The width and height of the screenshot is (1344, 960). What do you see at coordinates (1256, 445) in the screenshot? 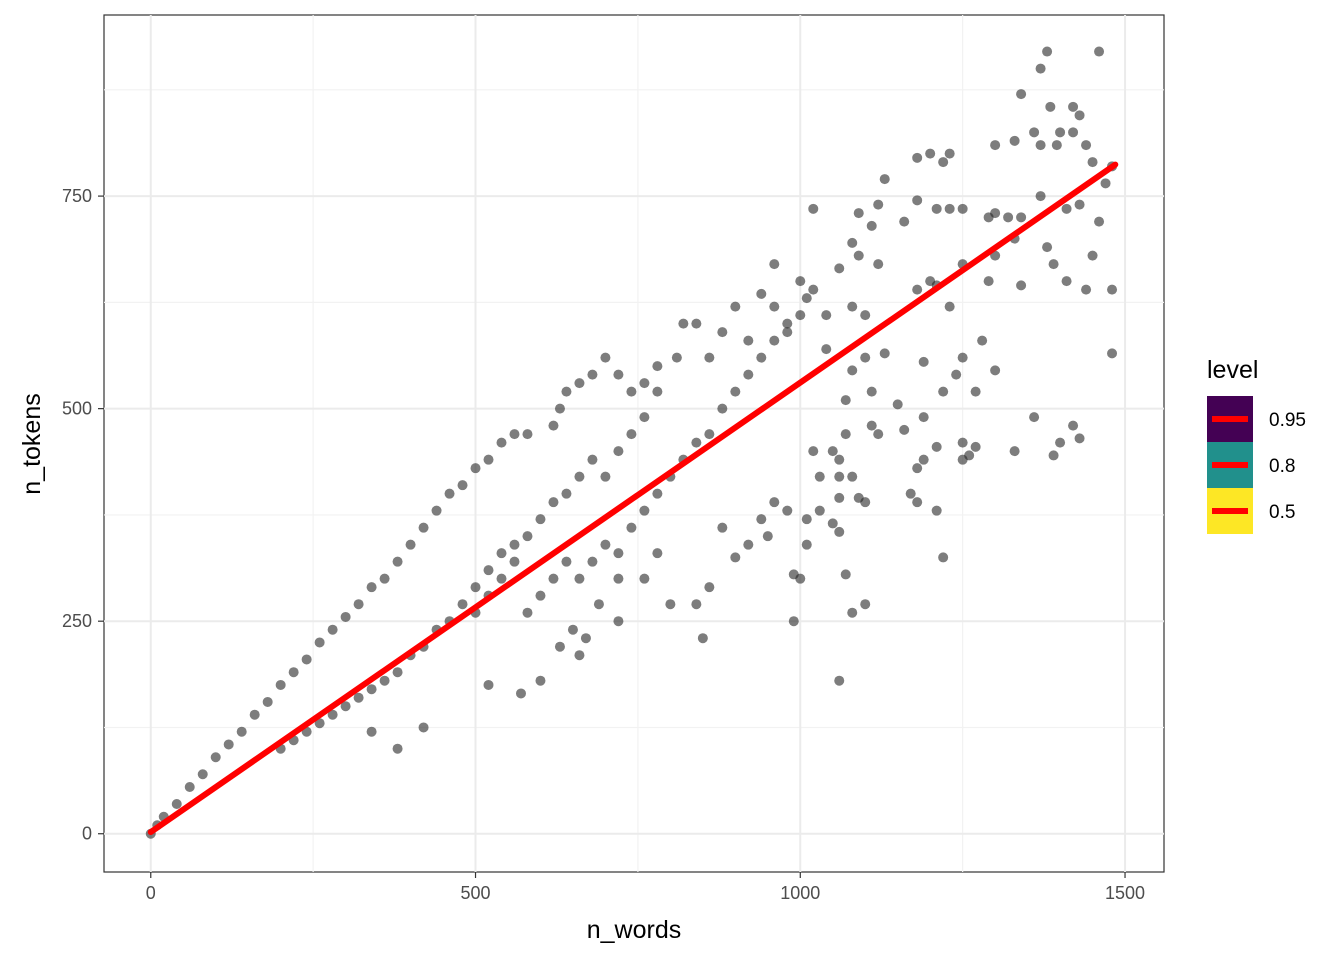
I see `legend: level 0.95 0.8 0.5` at bounding box center [1256, 445].